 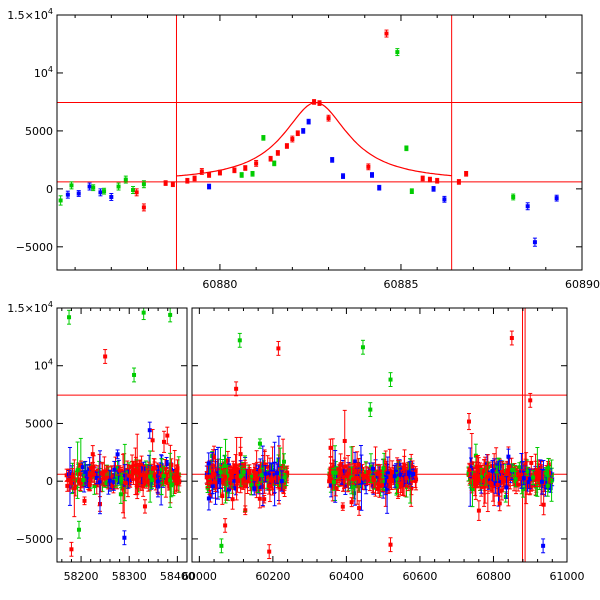 I want to click on y-tick-label-base: 1.5×10, so click(x=27, y=308).